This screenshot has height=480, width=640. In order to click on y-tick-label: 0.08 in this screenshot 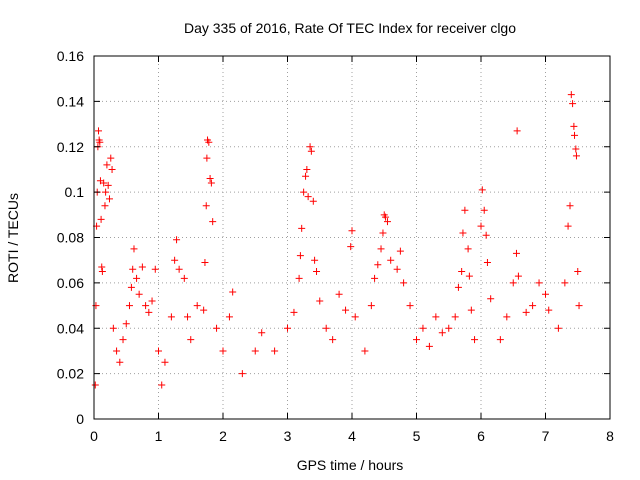, I will do `click(70, 238)`.